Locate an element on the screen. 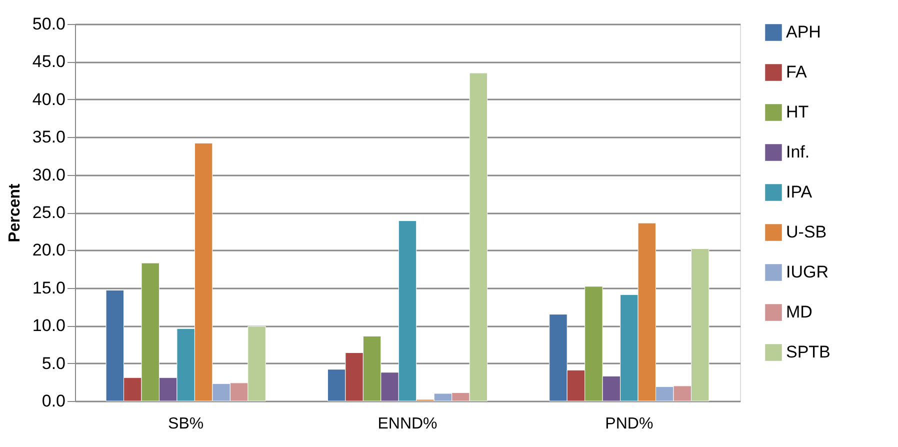 The height and width of the screenshot is (447, 898). y-tick-label: 25.0 is located at coordinates (49, 212).